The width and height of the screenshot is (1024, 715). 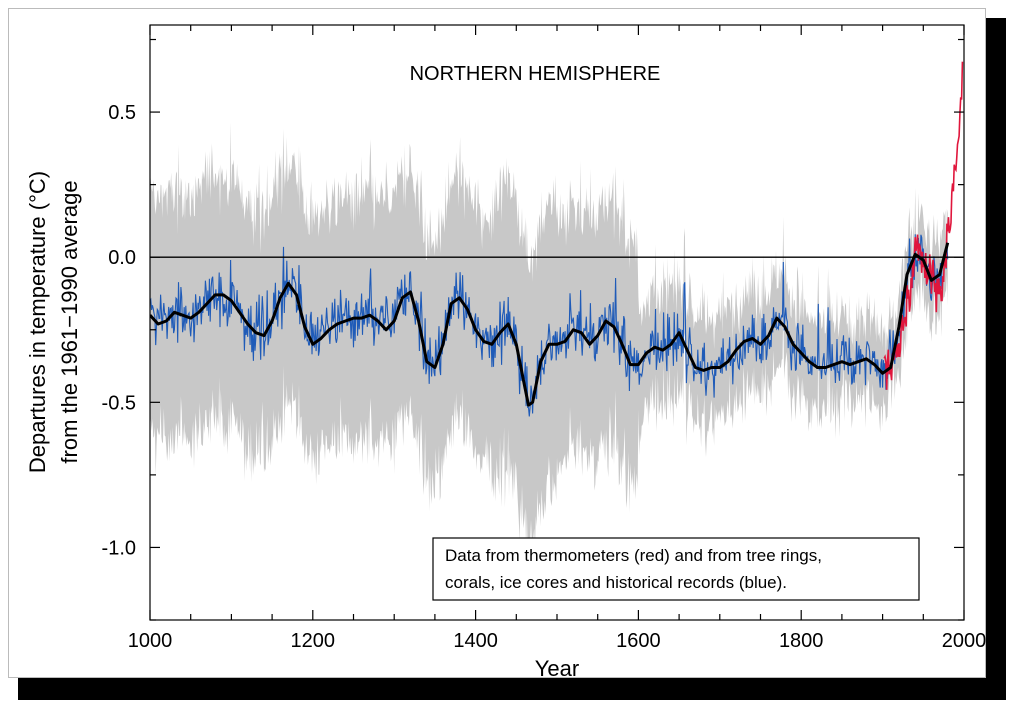 I want to click on thermometer-series, so click(x=923, y=225).